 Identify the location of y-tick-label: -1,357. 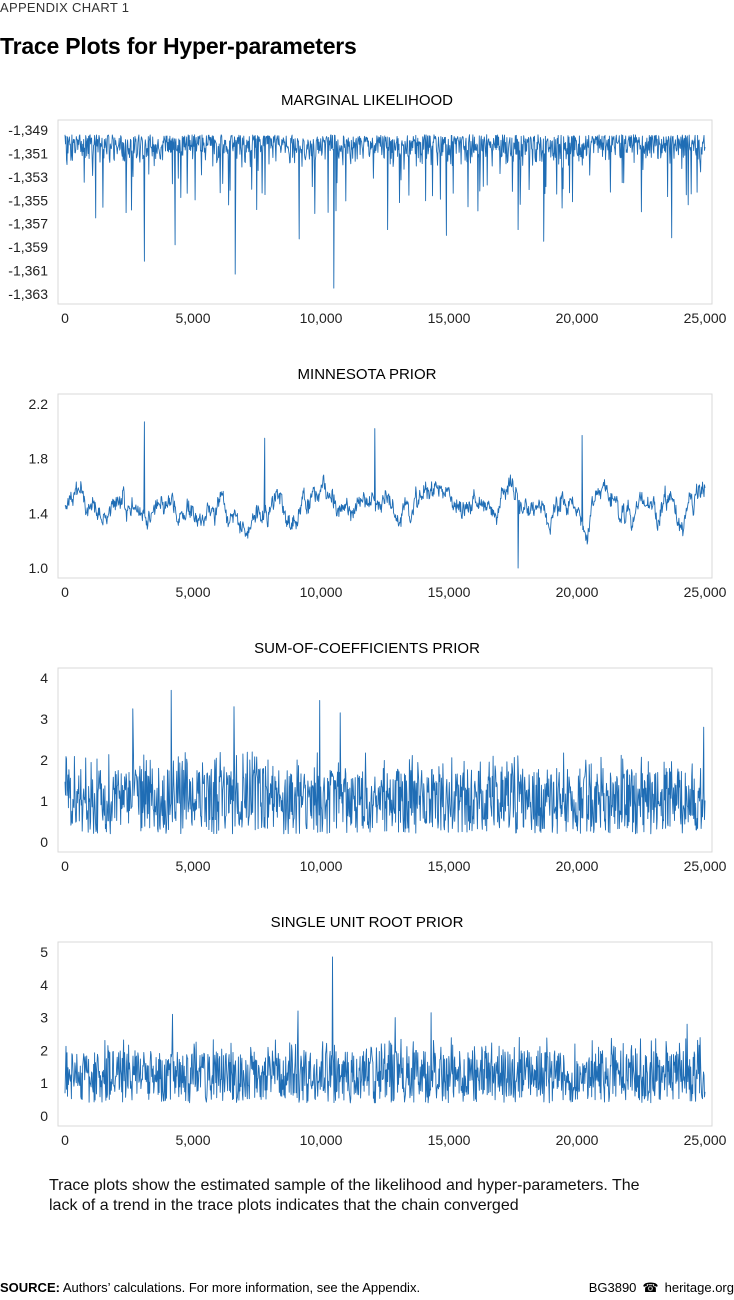
(28, 224).